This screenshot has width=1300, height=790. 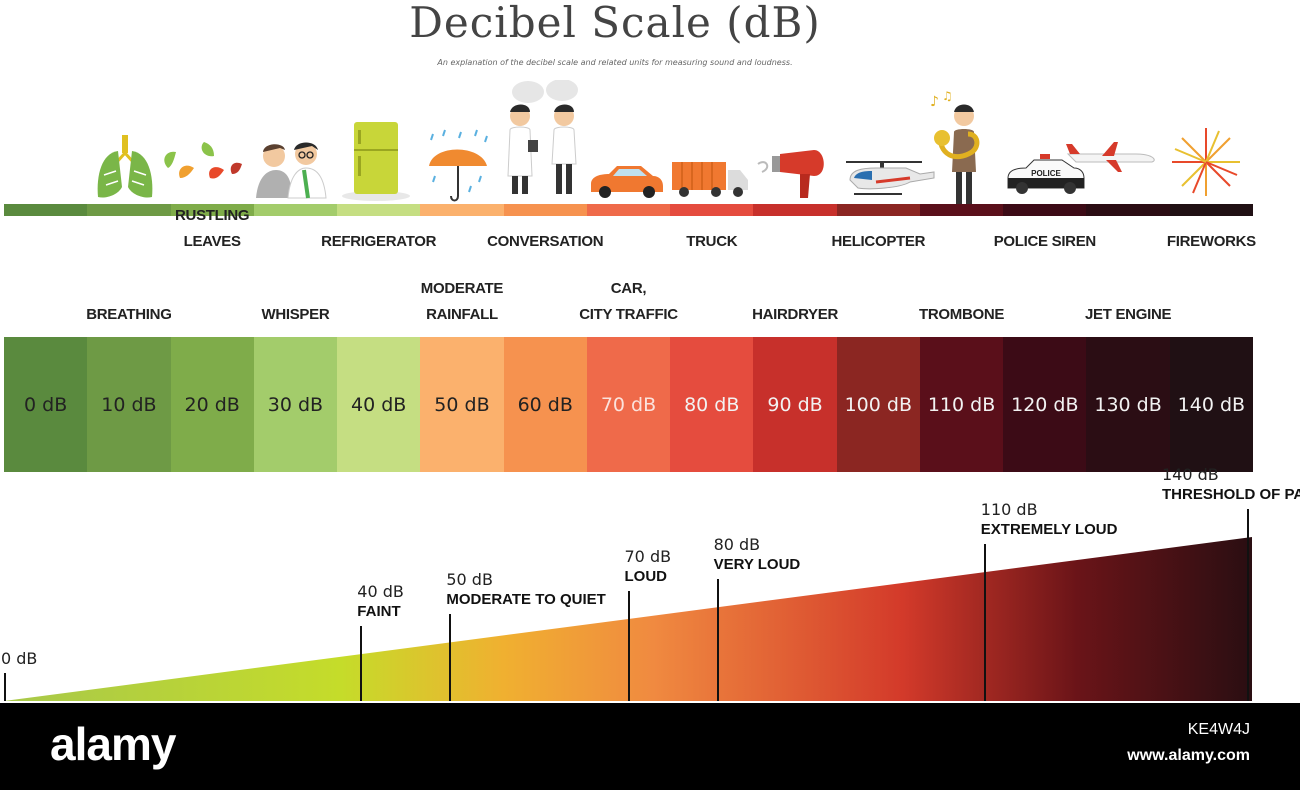 I want to click on trombone-player-icon: ♪ ♫, so click(x=955, y=147).